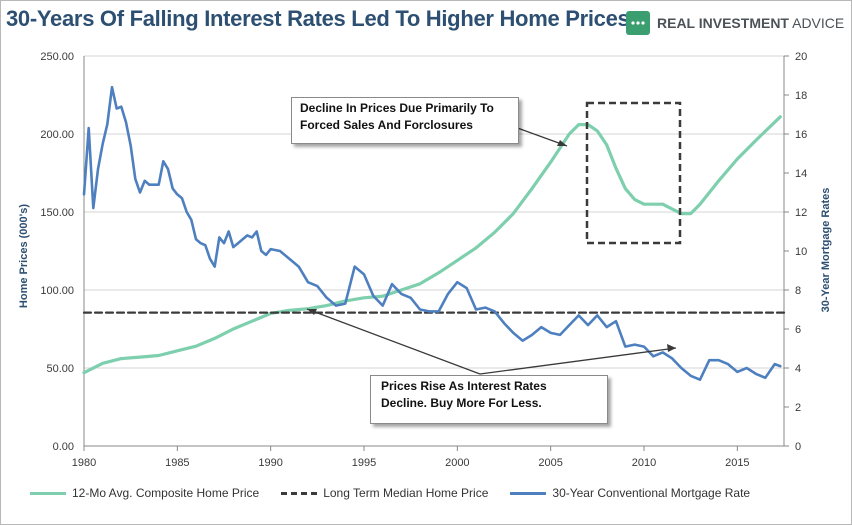 The width and height of the screenshot is (852, 525). I want to click on y-left-tick-label: 100.00, so click(57, 291).